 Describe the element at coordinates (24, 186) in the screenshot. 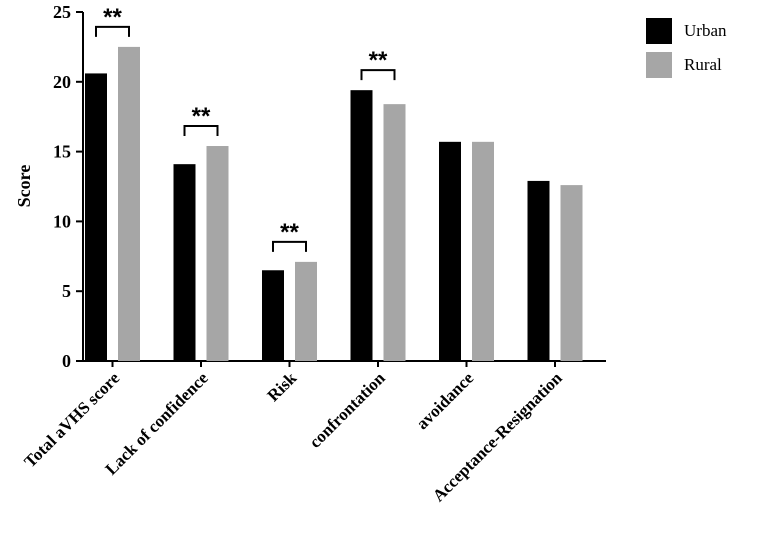

I see `y-axis-title: Score` at that location.